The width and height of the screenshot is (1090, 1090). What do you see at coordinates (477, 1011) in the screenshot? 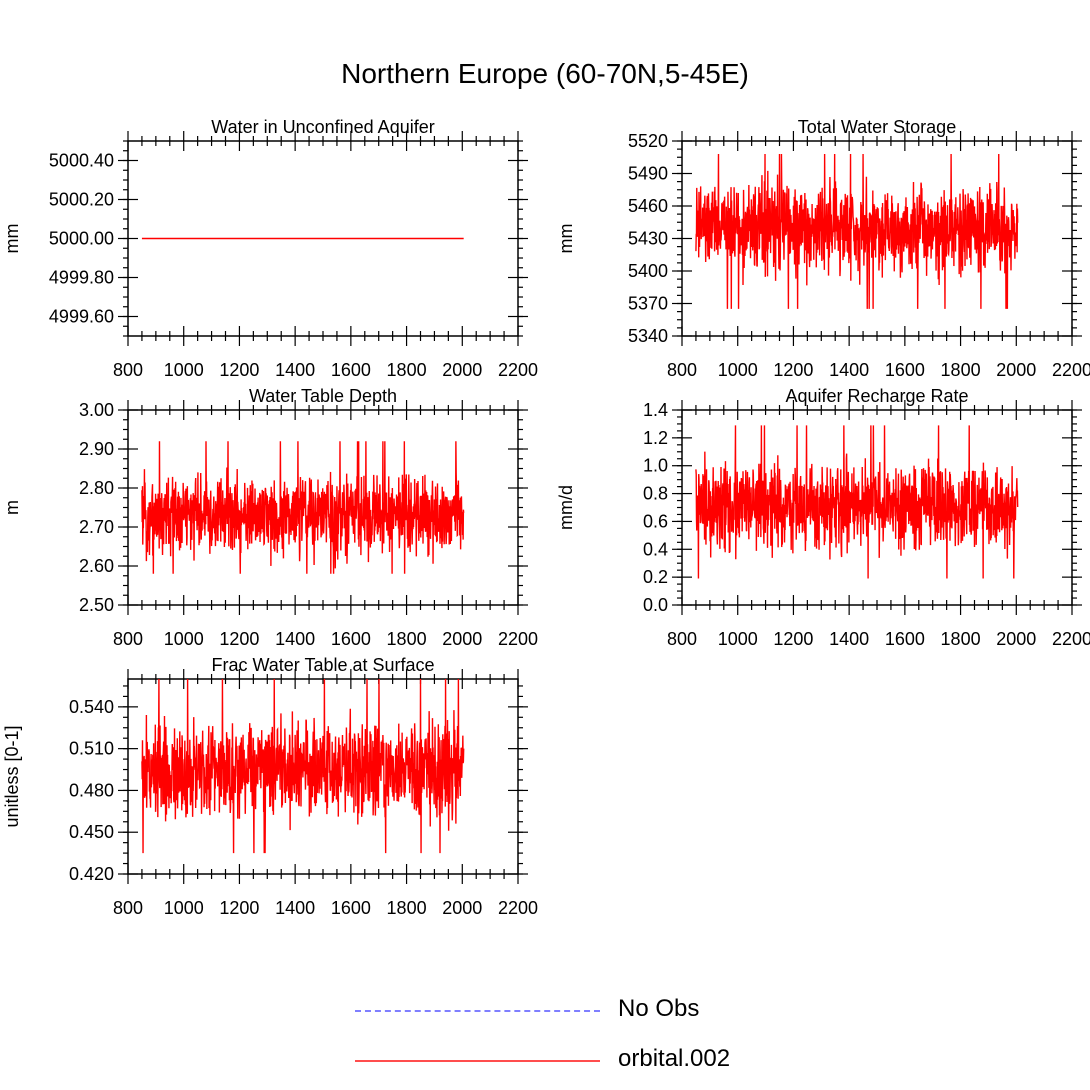
I see `legend-swatch-dashed` at bounding box center [477, 1011].